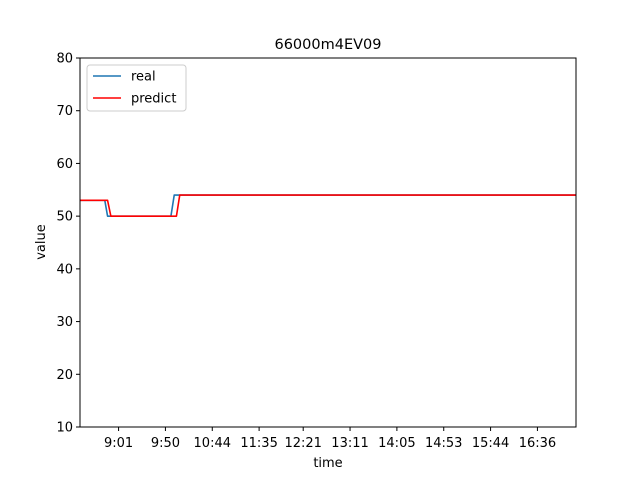  What do you see at coordinates (443, 443) in the screenshot?
I see `x-tick-label: 14:53` at bounding box center [443, 443].